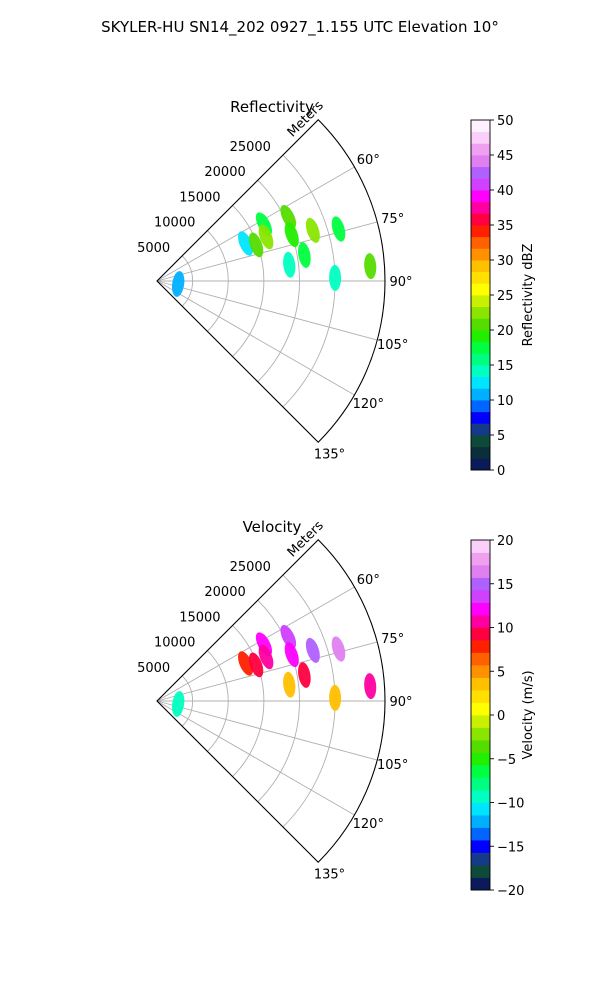 The width and height of the screenshot is (600, 1000). What do you see at coordinates (199, 197) in the screenshot?
I see `radial-tick-label: 15000` at bounding box center [199, 197].